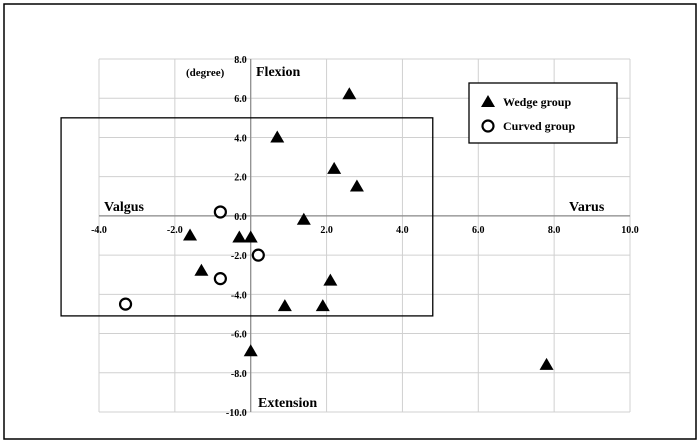 This screenshot has height=448, width=700. I want to click on legend-curved-marker, so click(488, 126).